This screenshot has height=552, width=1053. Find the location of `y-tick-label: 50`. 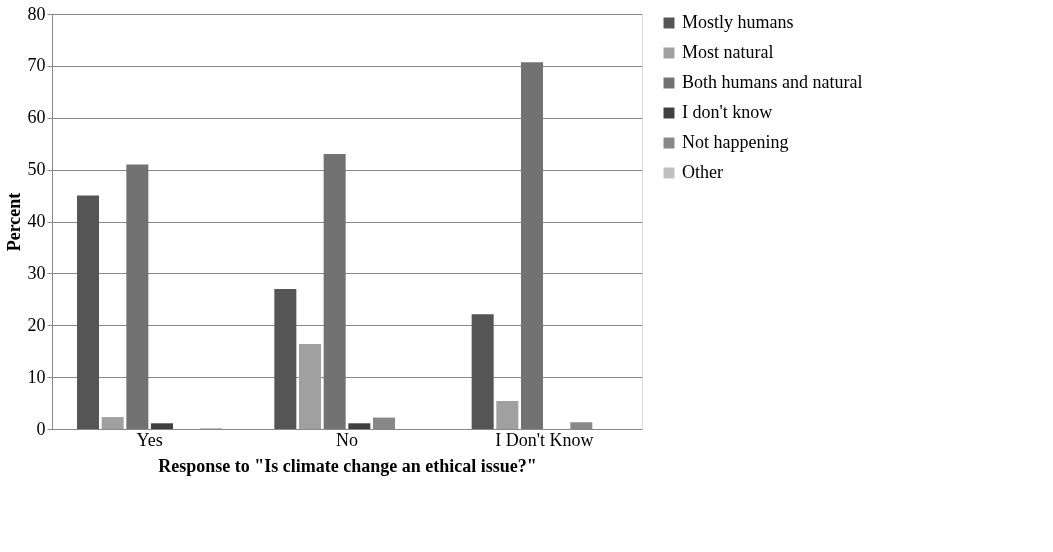

y-tick-label: 50 is located at coordinates (36, 169).